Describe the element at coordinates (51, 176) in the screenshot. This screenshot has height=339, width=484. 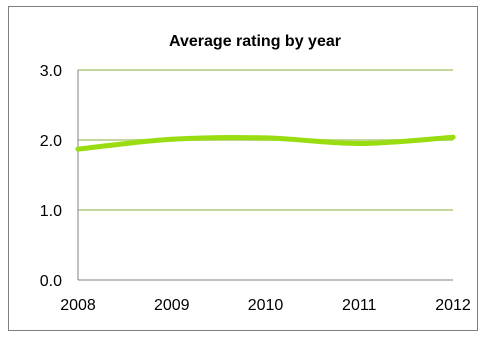
I see `y-tick-labels: 0.0 1.0 2.0 3.0` at that location.